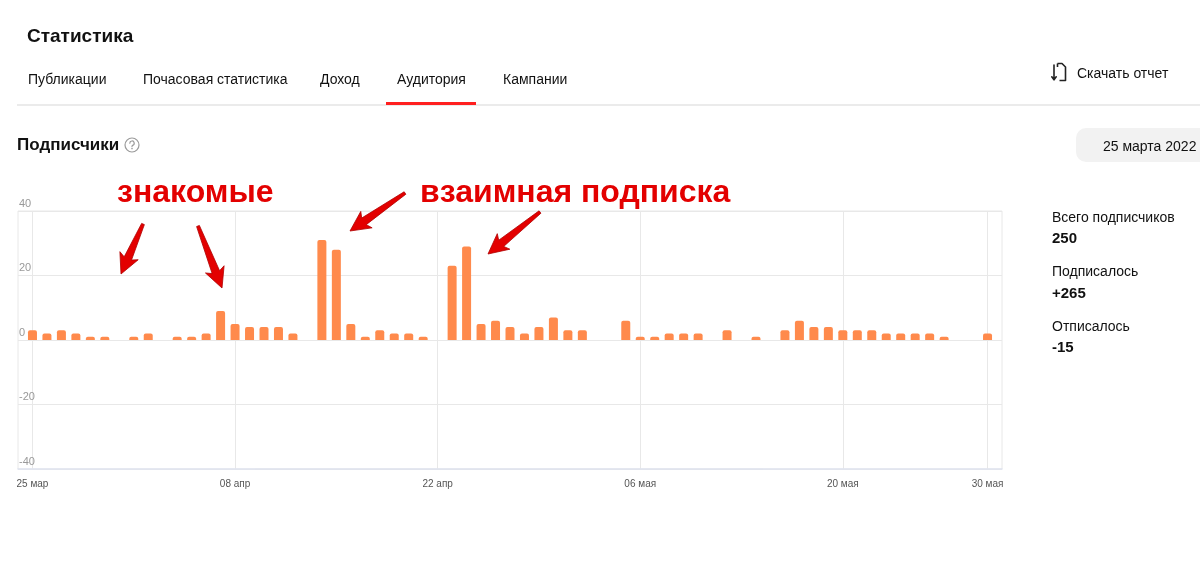  What do you see at coordinates (215, 79) in the screenshot?
I see `text: Почасовая статистика` at bounding box center [215, 79].